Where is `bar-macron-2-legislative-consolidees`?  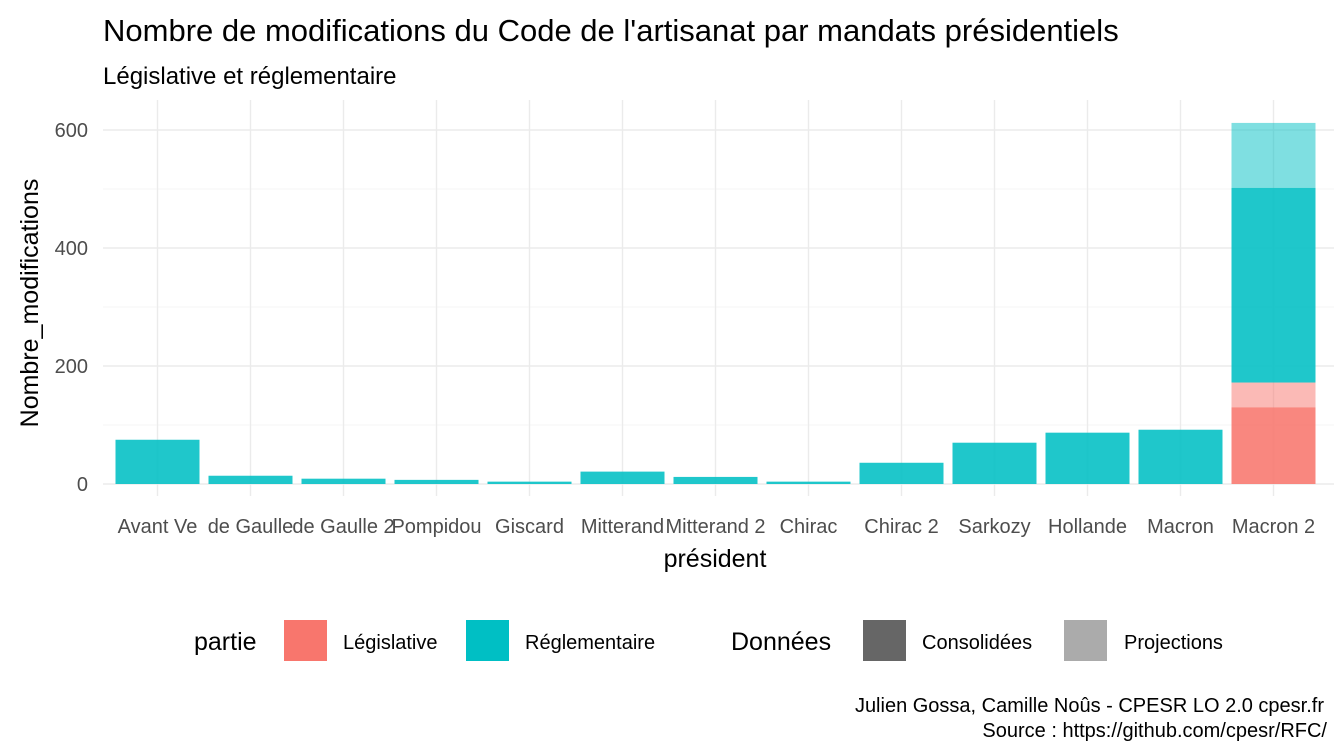 bar-macron-2-legislative-consolidees is located at coordinates (1273, 445).